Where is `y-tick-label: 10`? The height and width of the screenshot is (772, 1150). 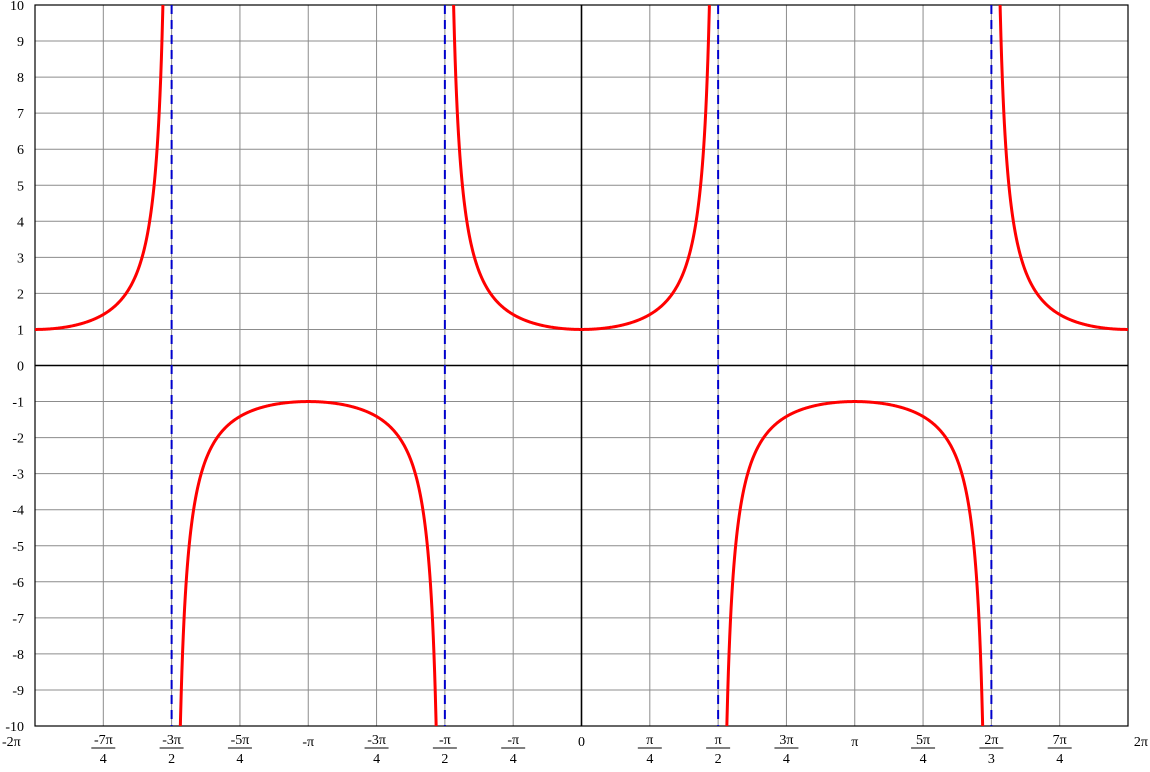 y-tick-label: 10 is located at coordinates (17, 7).